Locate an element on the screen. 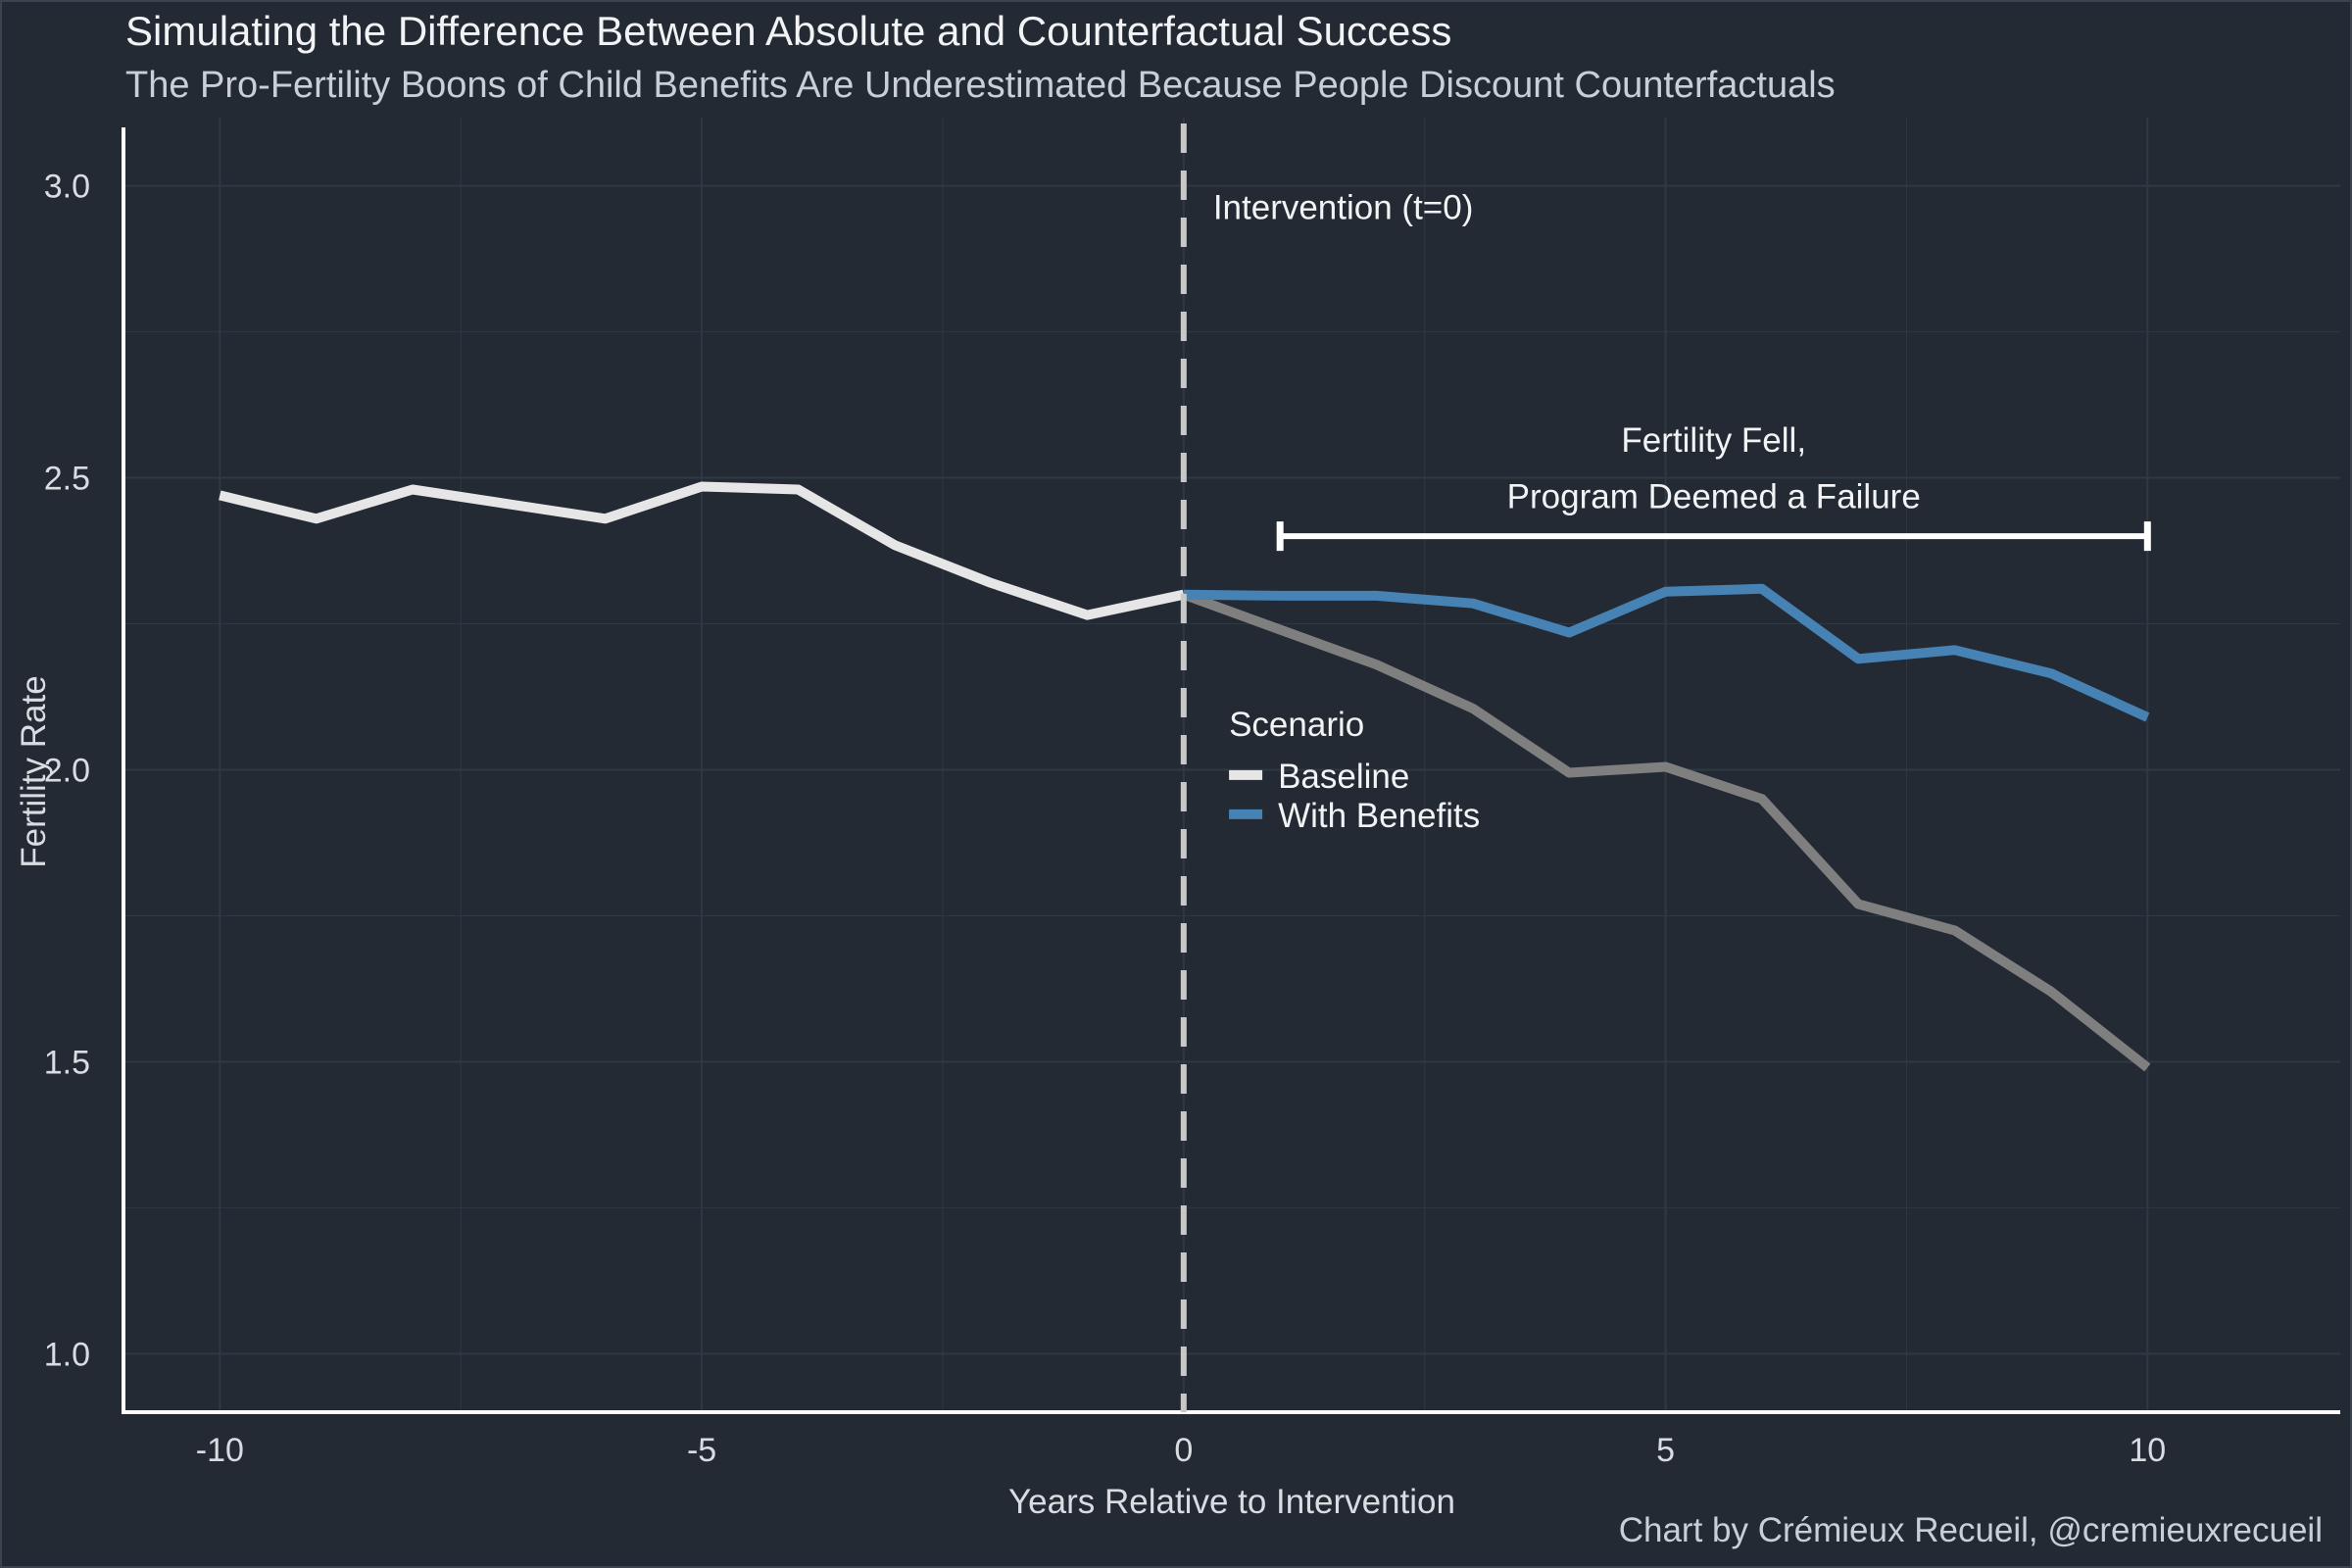  series-line-with-benefits is located at coordinates (1666, 652).